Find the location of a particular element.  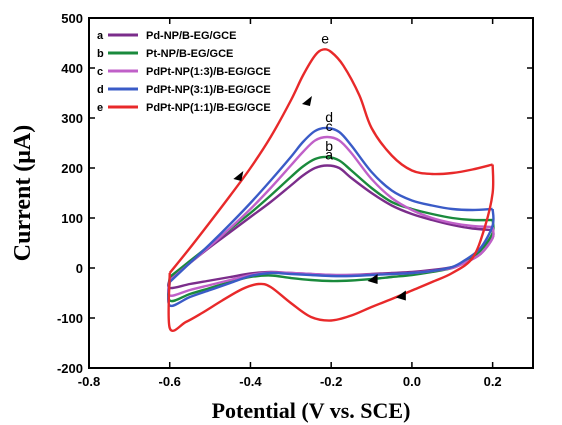

legend-label-d: PdPt-NP(3:1)/B-EG/GCE is located at coordinates (208, 90).